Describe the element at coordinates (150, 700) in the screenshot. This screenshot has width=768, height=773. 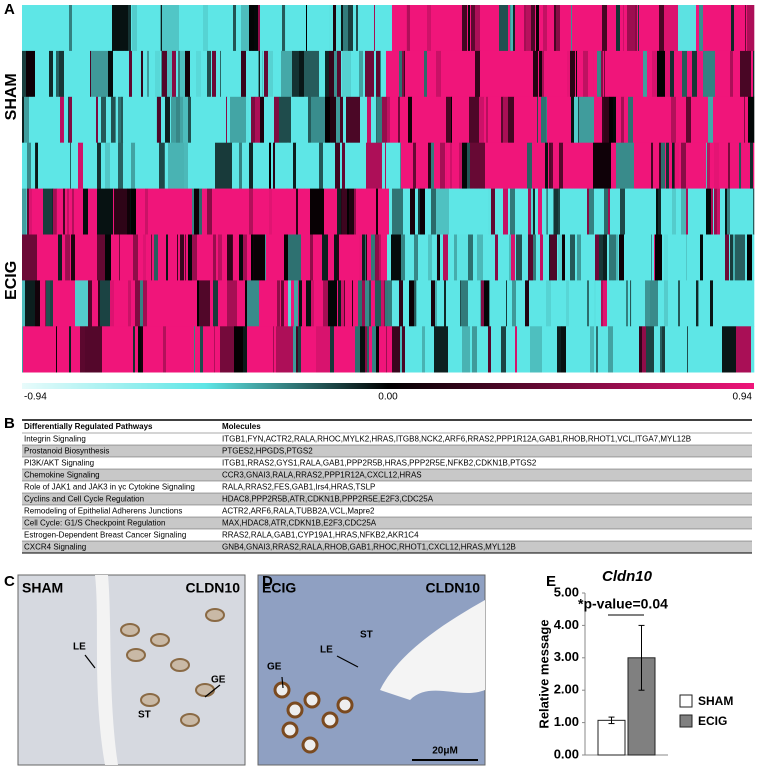
I see `gland` at that location.